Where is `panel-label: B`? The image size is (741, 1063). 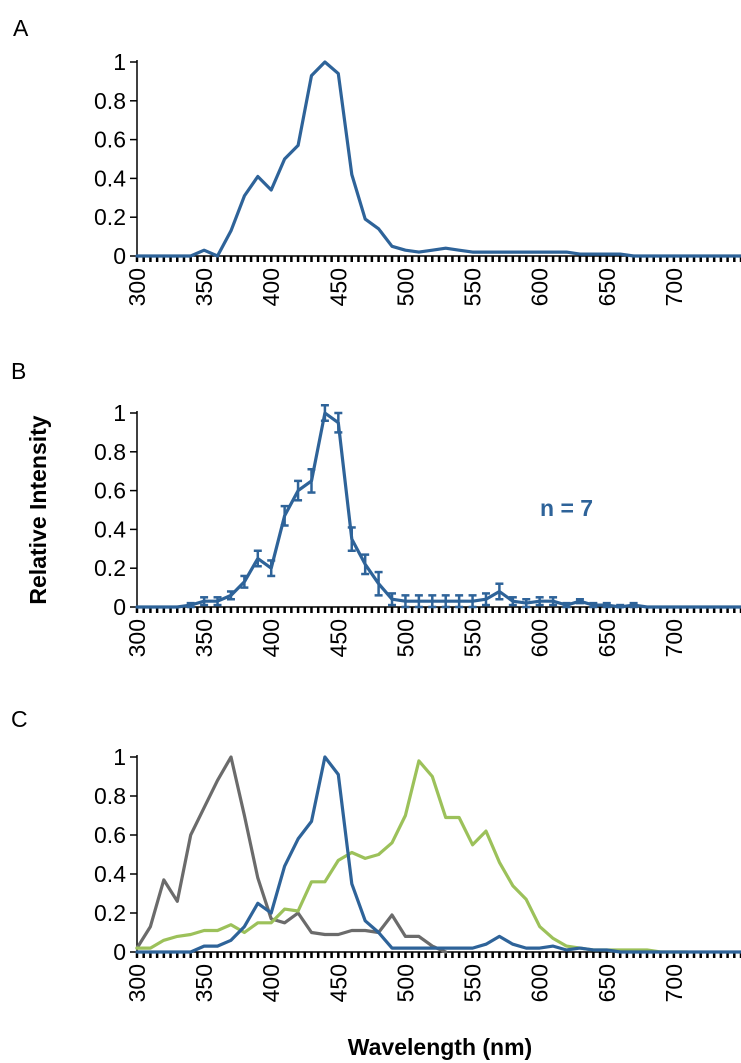 panel-label: B is located at coordinates (18, 371).